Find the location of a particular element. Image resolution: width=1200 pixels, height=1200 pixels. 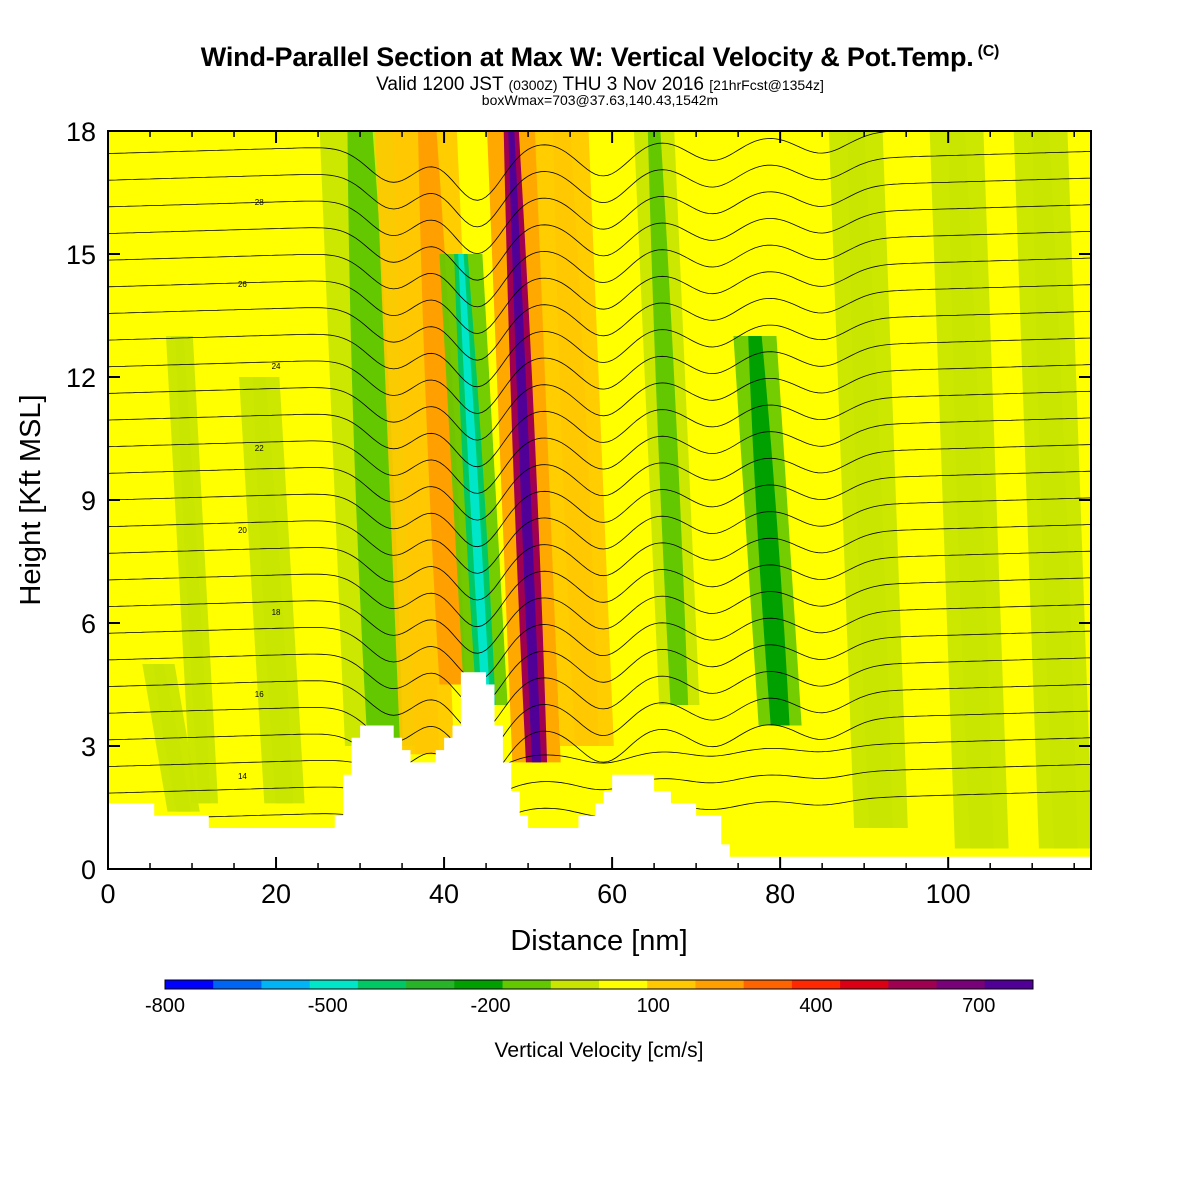

forecast-tag: [21hrFcst@1354z] is located at coordinates (766, 85).